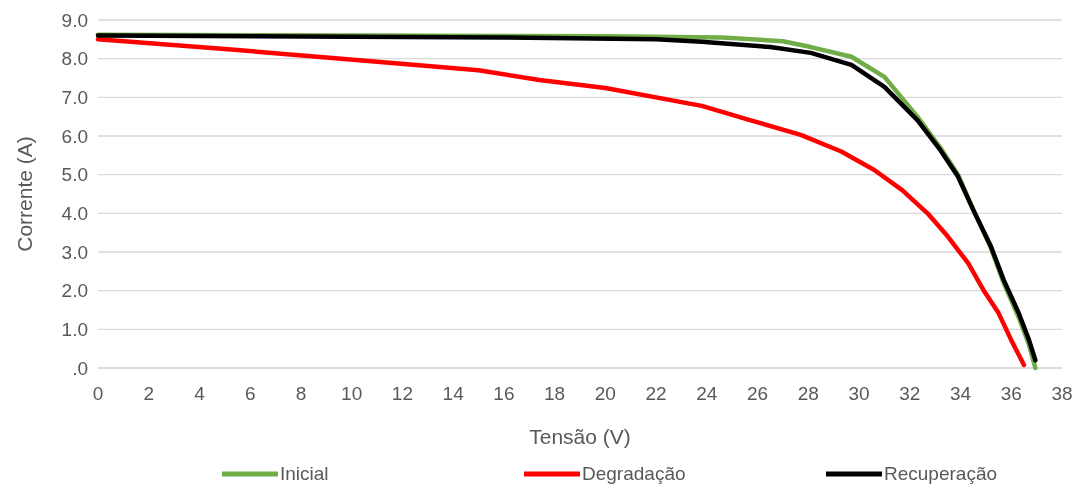 Image resolution: width=1078 pixels, height=492 pixels. What do you see at coordinates (74, 175) in the screenshot?
I see `y-tick-label: 5.0` at bounding box center [74, 175].